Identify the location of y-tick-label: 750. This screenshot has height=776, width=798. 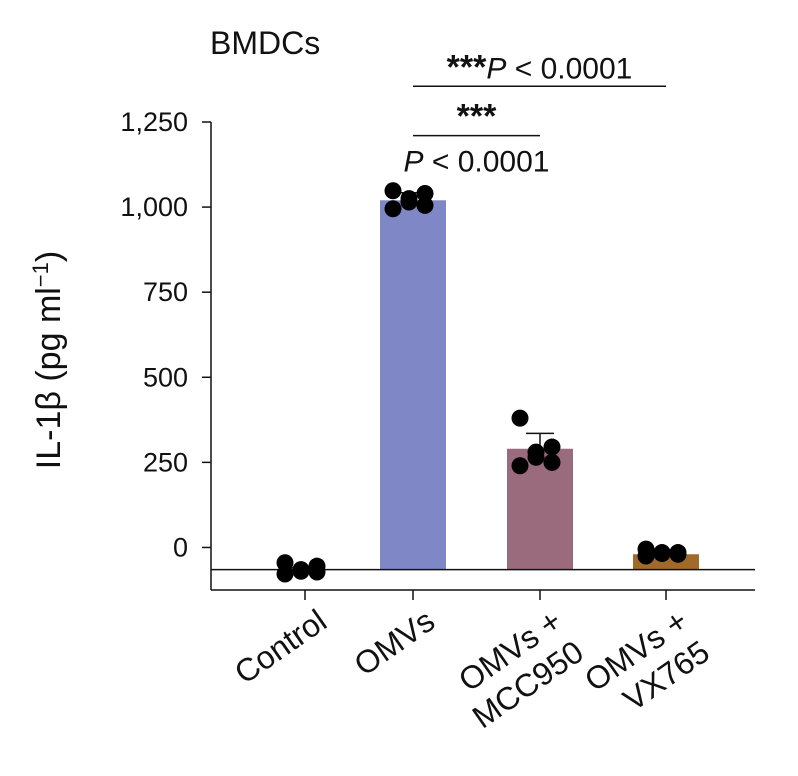
(165, 292).